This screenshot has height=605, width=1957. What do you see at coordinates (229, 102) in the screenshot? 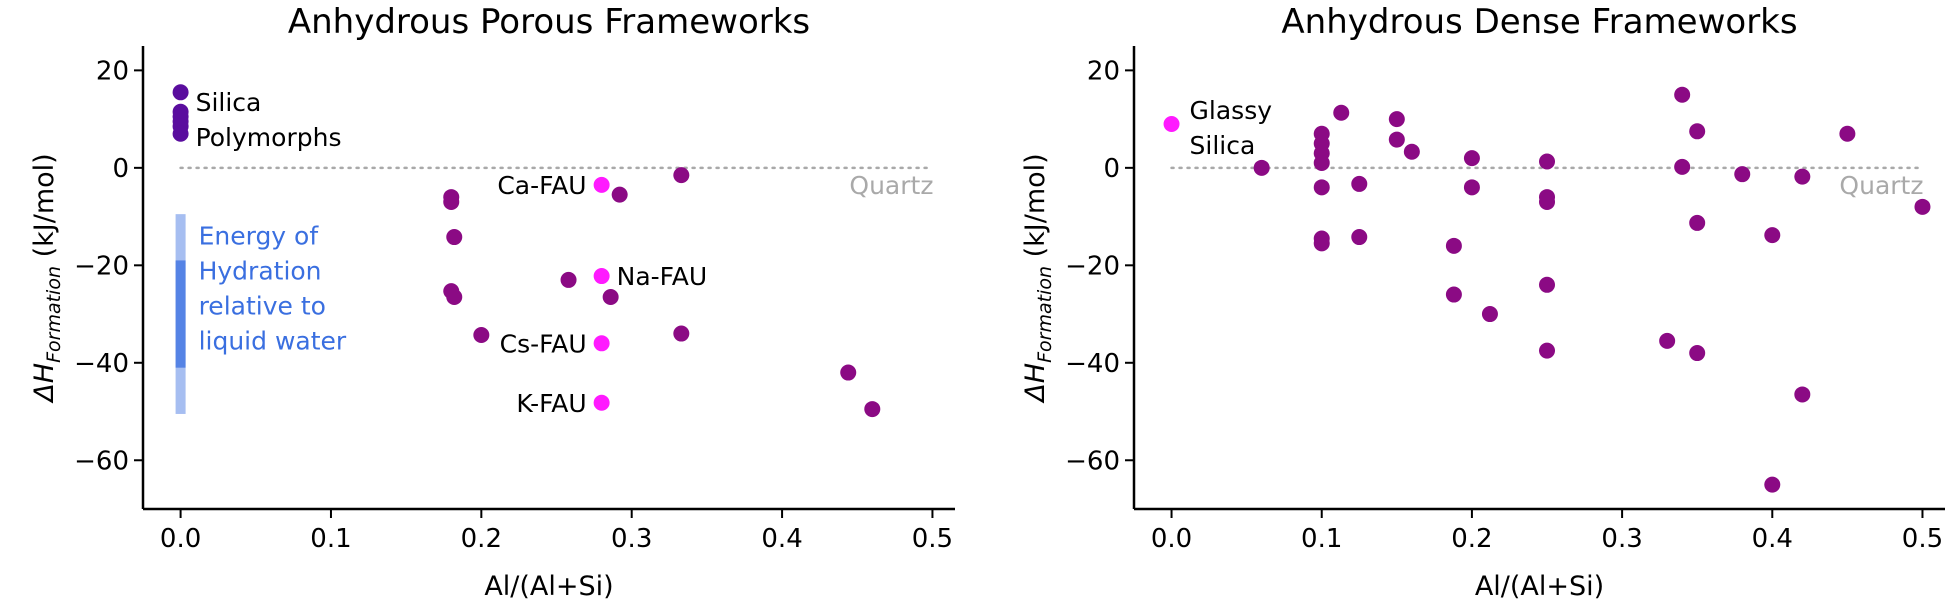
I see `silica-label-line: Silica` at bounding box center [229, 102].